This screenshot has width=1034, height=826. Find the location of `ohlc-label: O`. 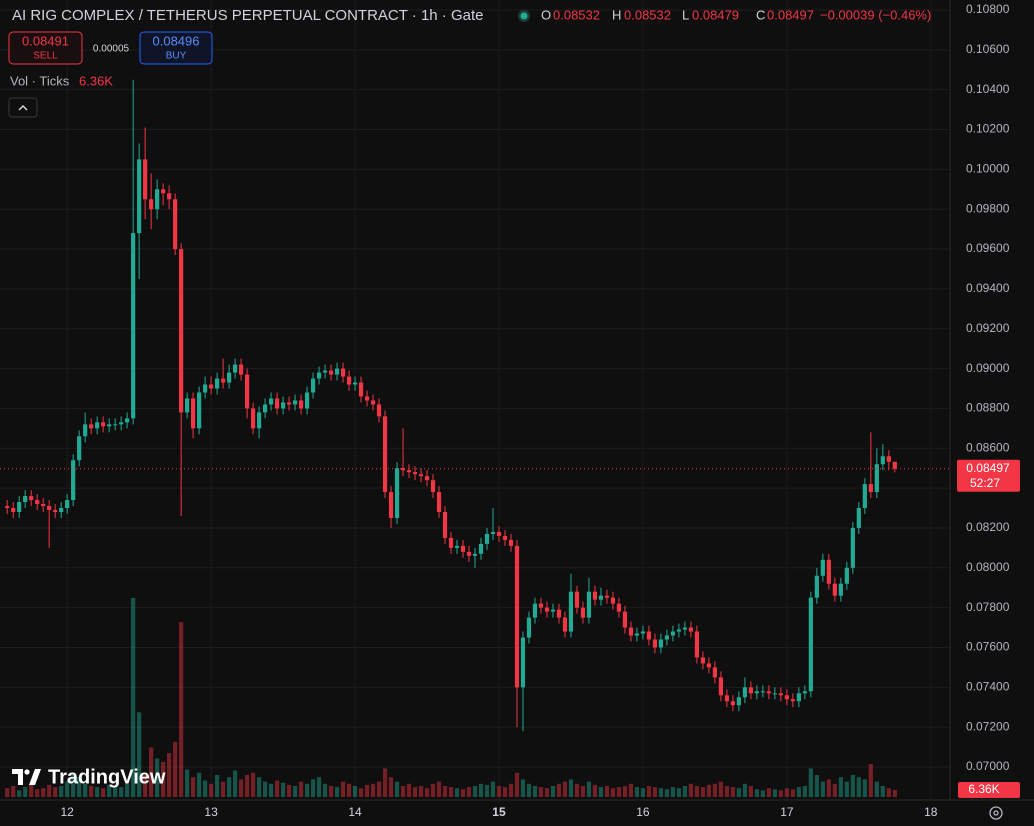

ohlc-label: O is located at coordinates (546, 14).